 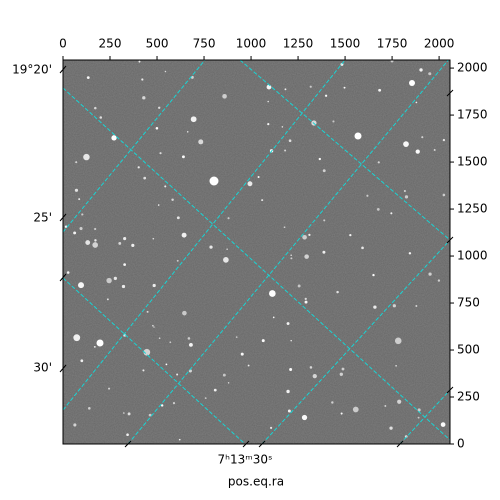 What do you see at coordinates (298, 44) in the screenshot?
I see `x-tick-label: 1250` at bounding box center [298, 44].